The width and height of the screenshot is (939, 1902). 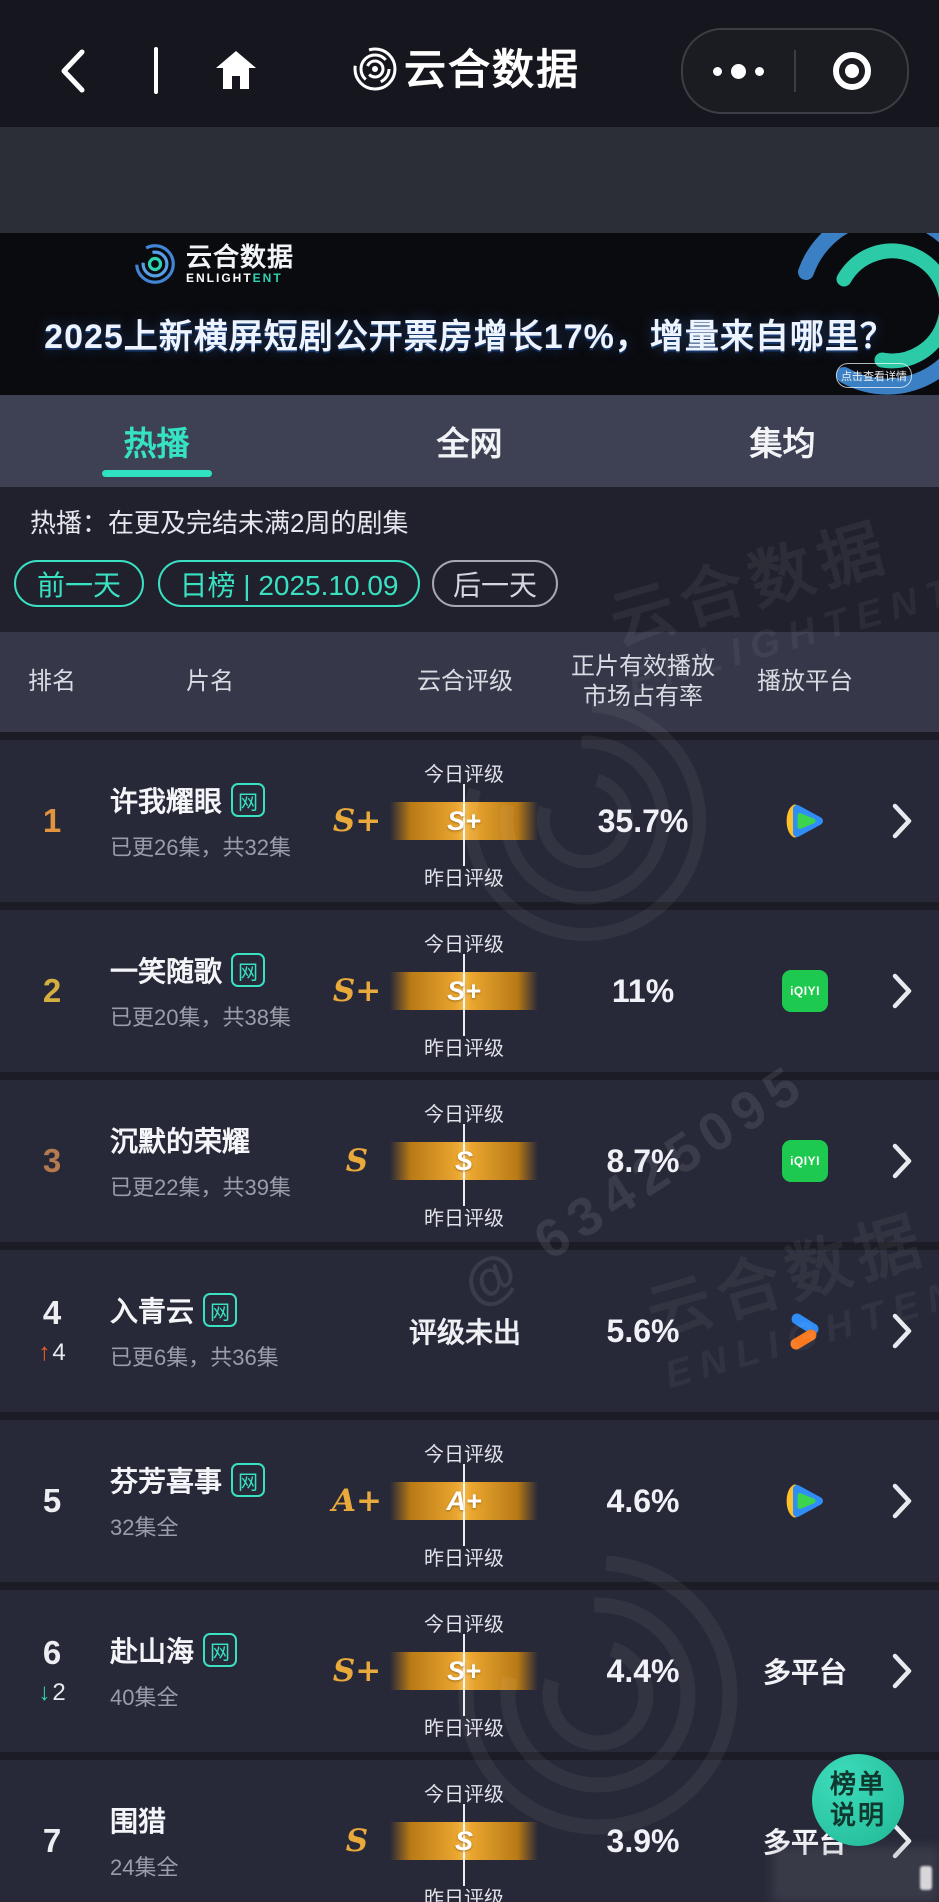 What do you see at coordinates (152, 1651) in the screenshot?
I see `title-text: 赴山海` at bounding box center [152, 1651].